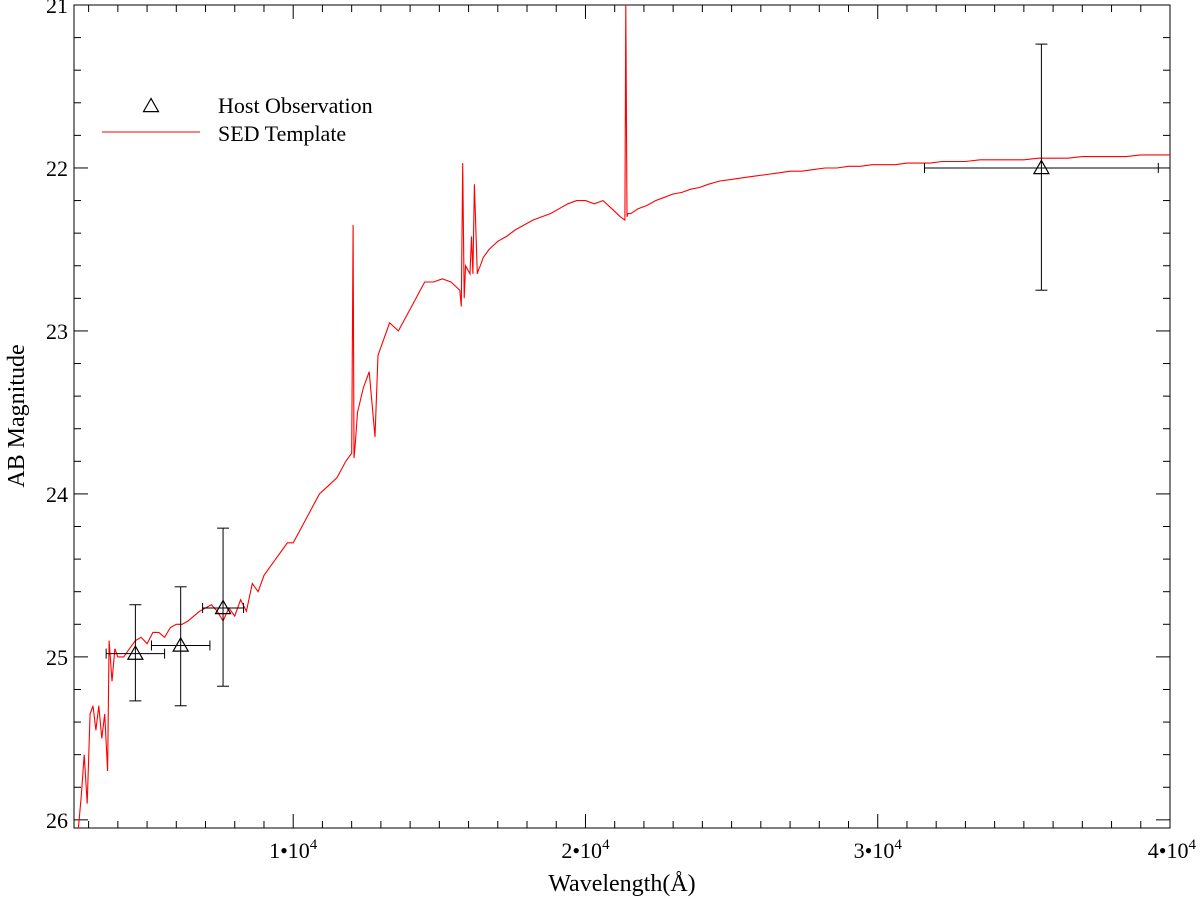 The image size is (1200, 899). Describe the element at coordinates (1172, 850) in the screenshot. I see `x-tick-label: 4•104` at that location.